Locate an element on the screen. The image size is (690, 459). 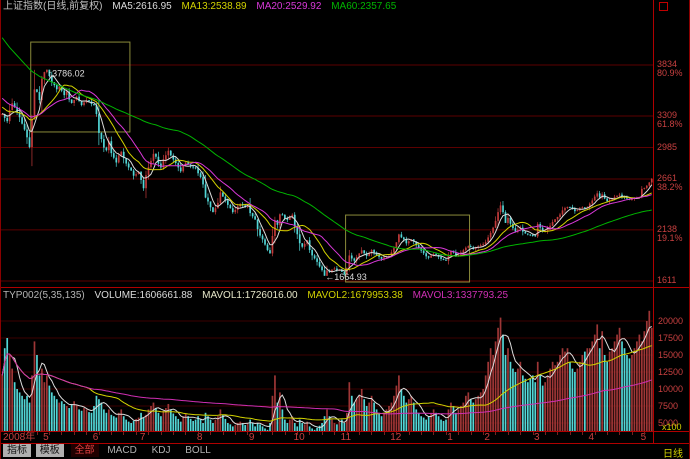
toolbar-item-boll: BOLL is located at coordinates (198, 450).